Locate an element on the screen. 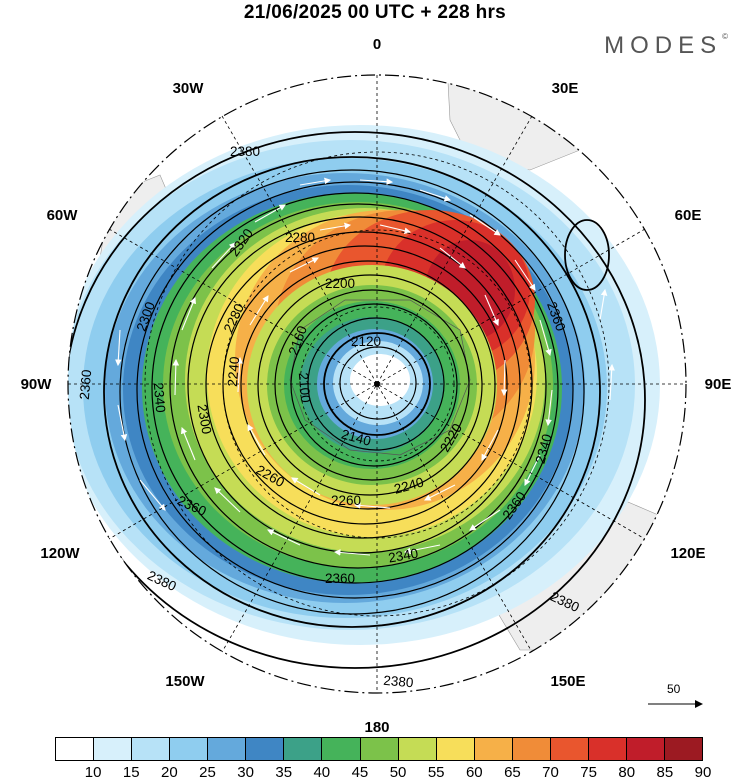 Image resolution: width=750 pixels, height=782 pixels. reference-vector-label: 50 is located at coordinates (674, 689).